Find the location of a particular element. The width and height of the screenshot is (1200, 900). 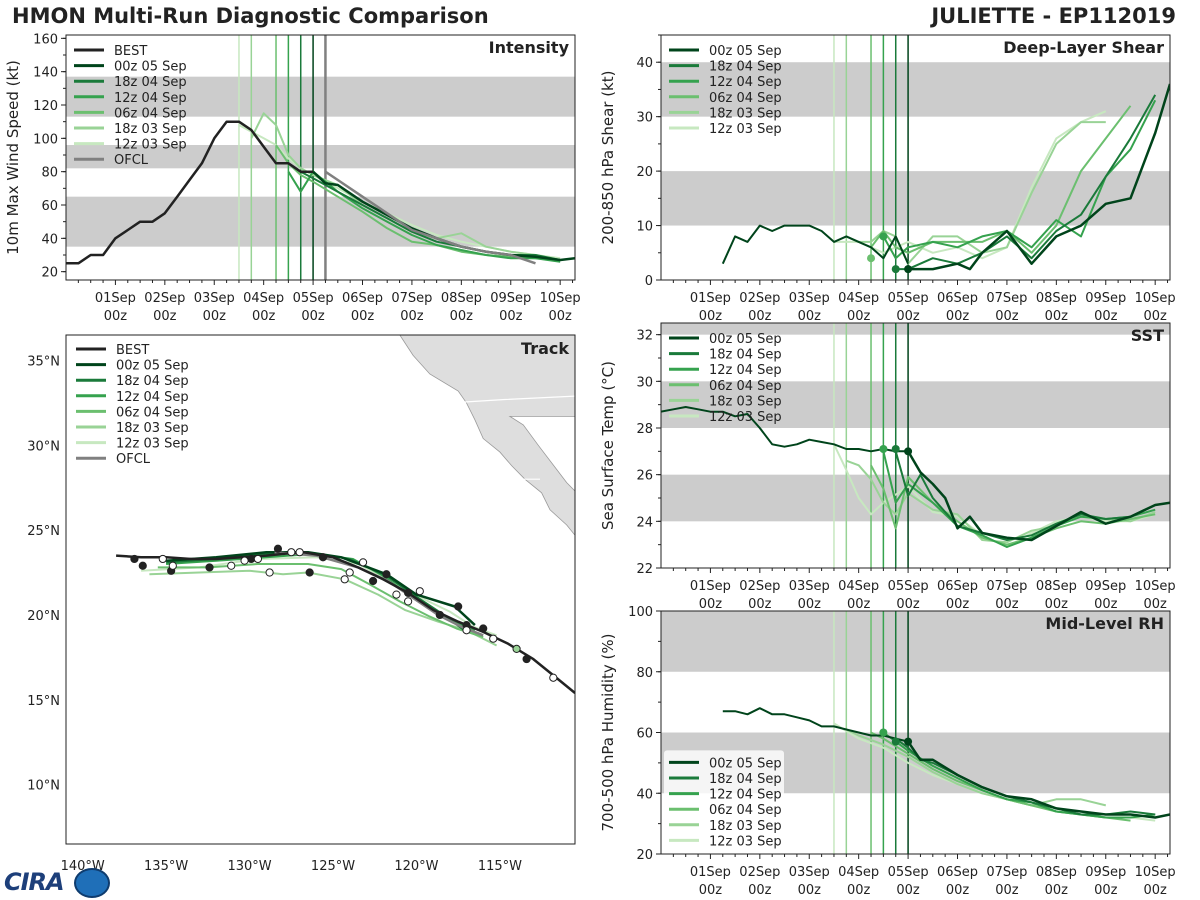

grey-band is located at coordinates (320, 157).